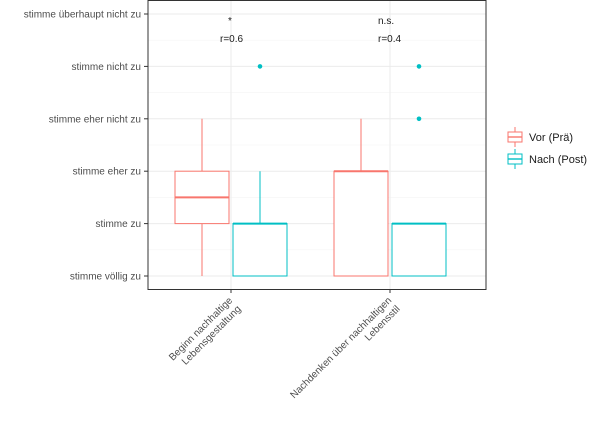 The image size is (593, 421). Describe the element at coordinates (105, 277) in the screenshot. I see `y-tick-label: stimme völlig zu` at that location.